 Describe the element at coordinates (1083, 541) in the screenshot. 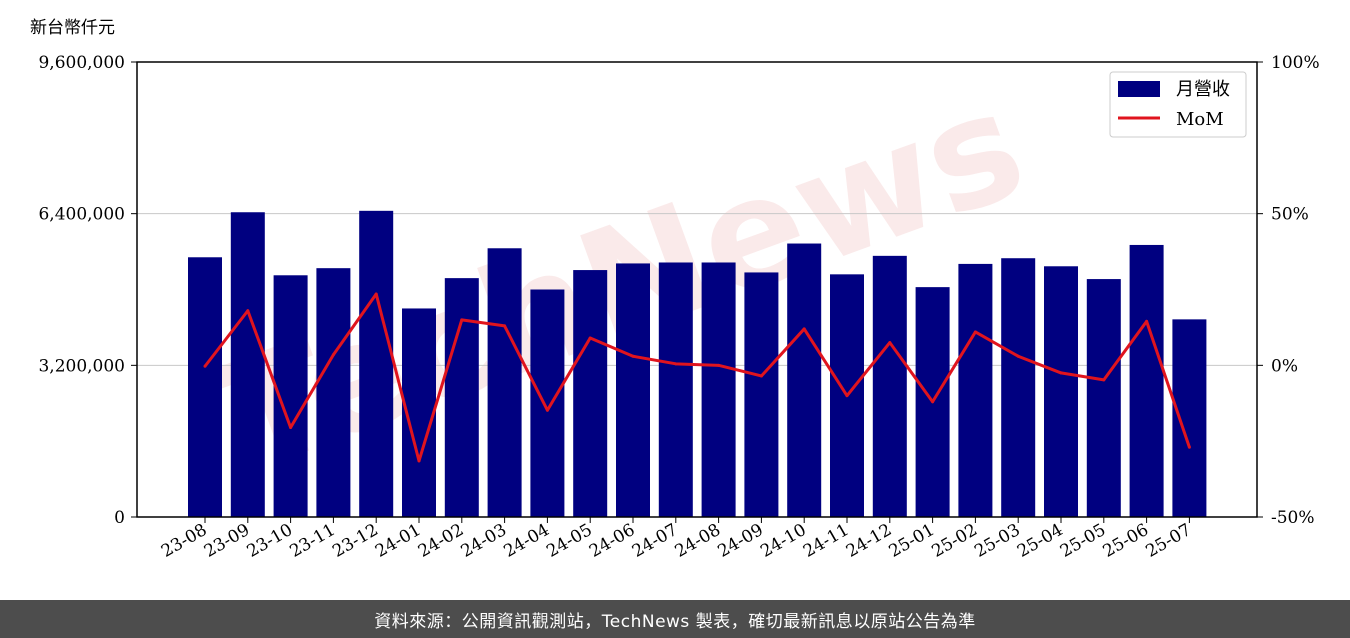

I see `x-tick-label: 25-05` at that location.